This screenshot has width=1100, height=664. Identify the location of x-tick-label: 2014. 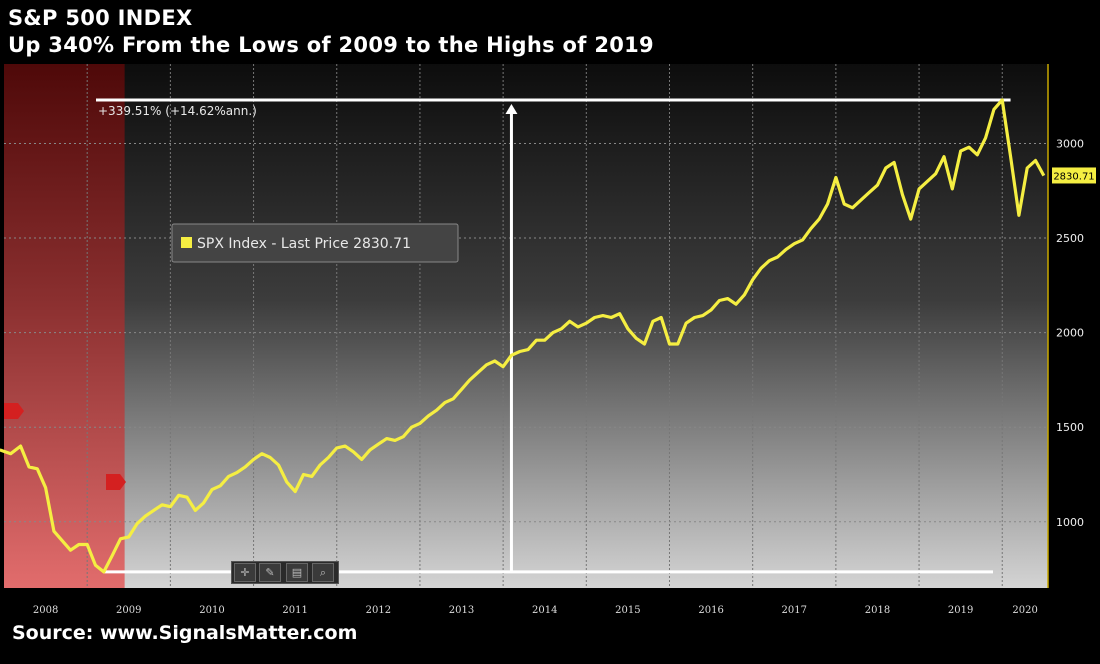
(544, 610).